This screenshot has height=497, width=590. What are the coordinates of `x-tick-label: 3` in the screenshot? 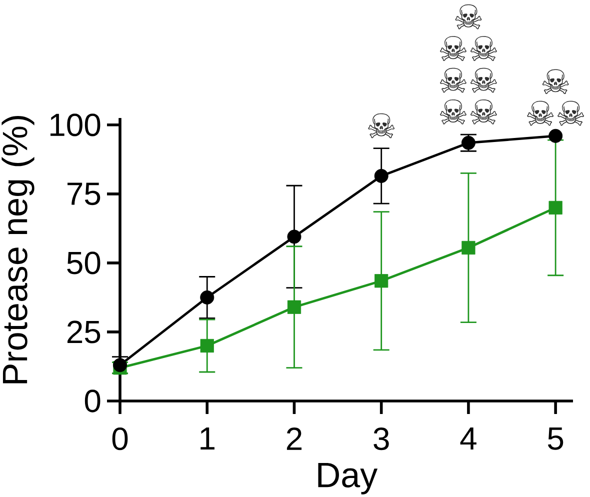 It's located at (381, 439).